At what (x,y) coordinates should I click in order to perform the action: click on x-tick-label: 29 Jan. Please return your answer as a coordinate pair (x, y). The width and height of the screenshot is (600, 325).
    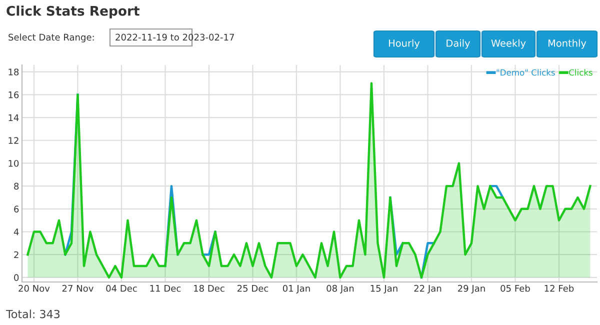
    Looking at the image, I should click on (471, 289).